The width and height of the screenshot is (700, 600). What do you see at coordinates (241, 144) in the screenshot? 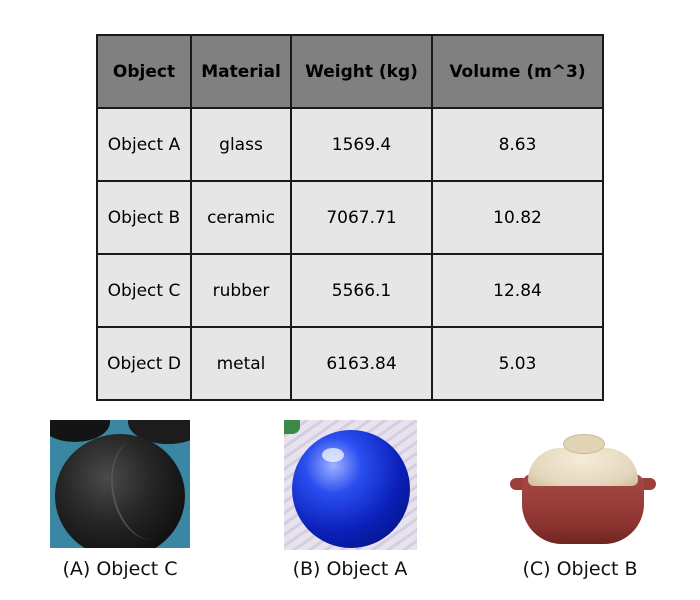
I see `cell-material: glass` at bounding box center [241, 144].